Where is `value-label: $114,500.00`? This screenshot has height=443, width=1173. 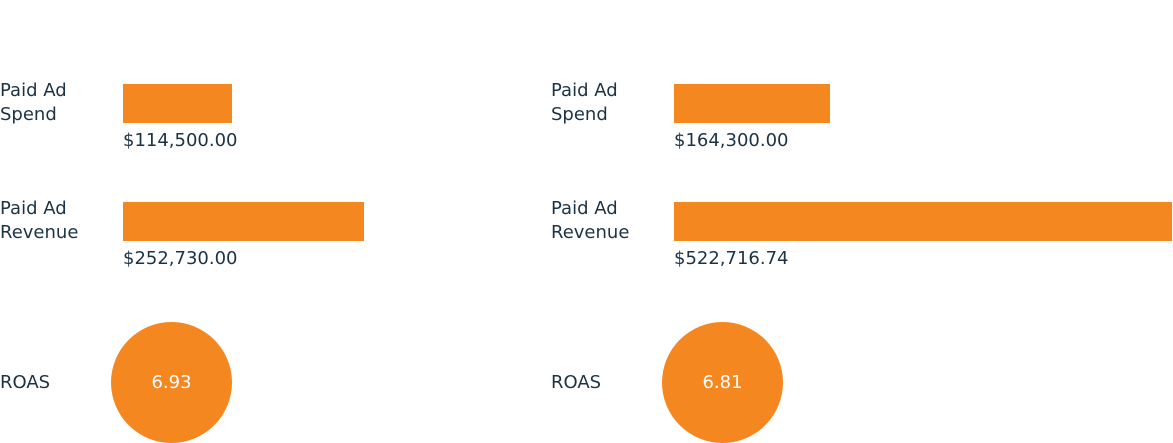 value-label: $114,500.00 is located at coordinates (180, 140).